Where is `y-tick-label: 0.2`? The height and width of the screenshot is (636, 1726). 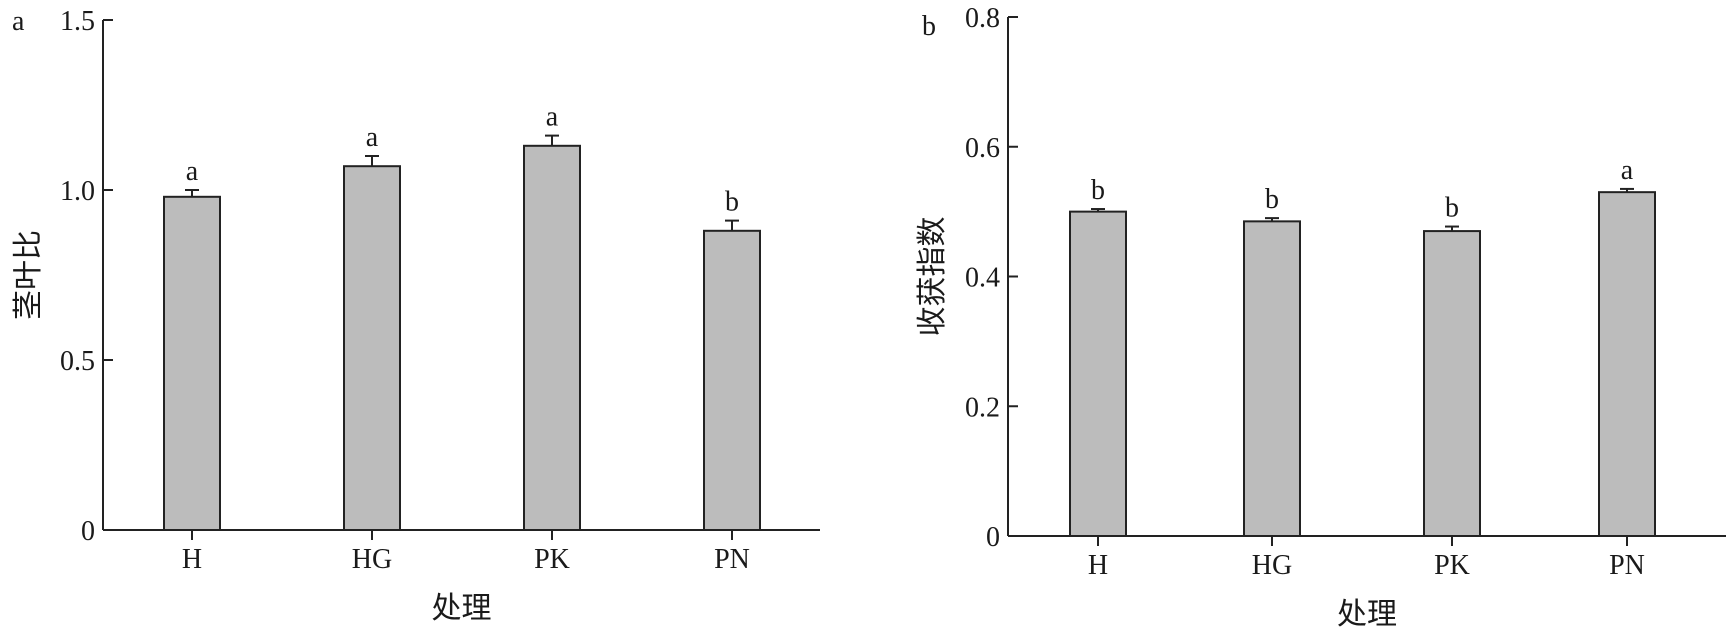
y-tick-label: 0.2 is located at coordinates (982, 407).